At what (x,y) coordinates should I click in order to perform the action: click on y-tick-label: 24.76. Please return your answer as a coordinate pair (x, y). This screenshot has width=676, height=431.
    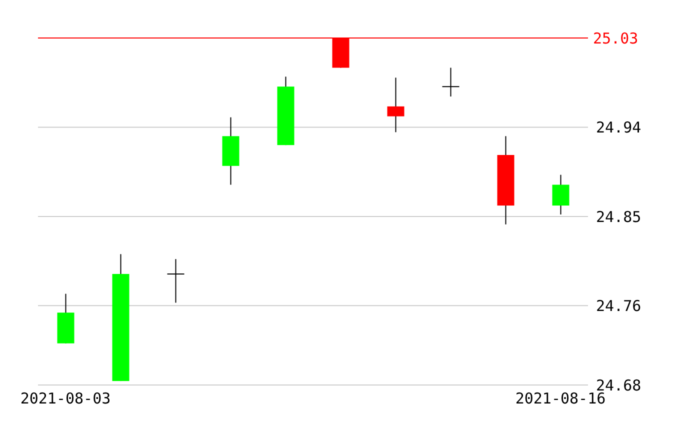
    Looking at the image, I should click on (619, 306).